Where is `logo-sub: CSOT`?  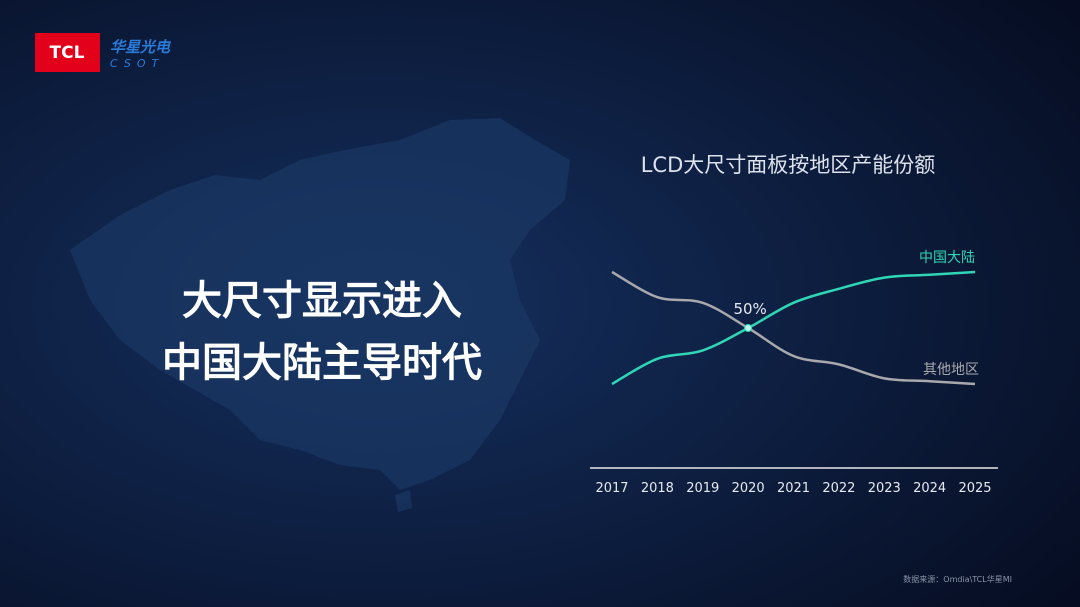
logo-sub: CSOT is located at coordinates (137, 63).